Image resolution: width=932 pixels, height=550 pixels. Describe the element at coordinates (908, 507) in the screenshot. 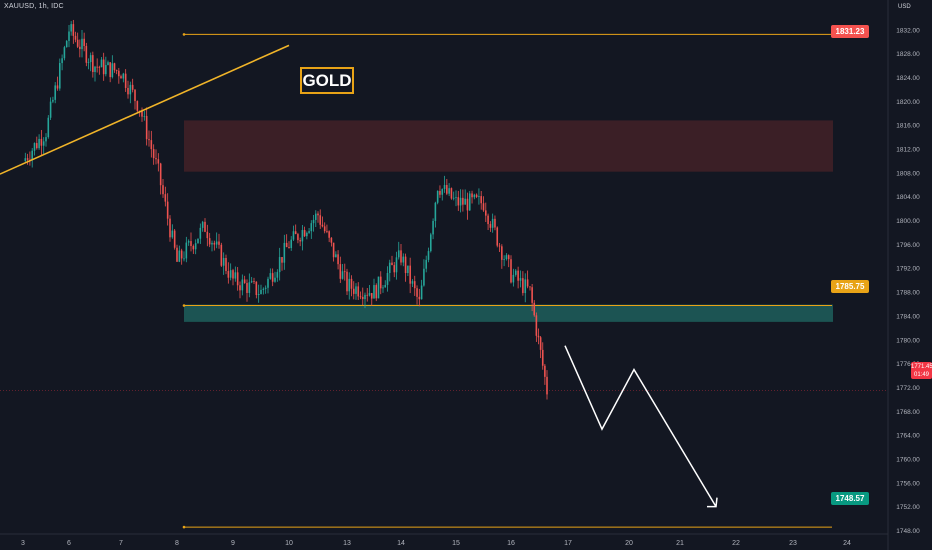

I see `y-tick-label: 1752.00` at that location.